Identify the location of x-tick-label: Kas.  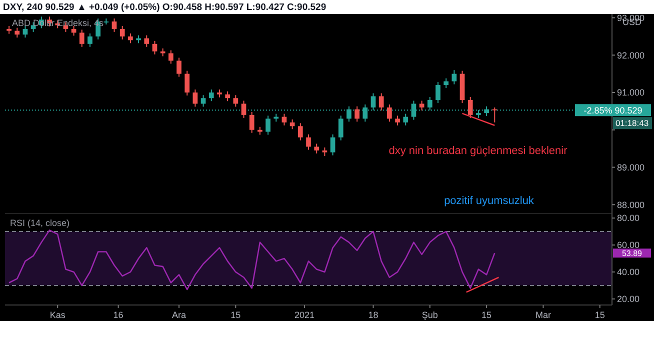
(58, 315).